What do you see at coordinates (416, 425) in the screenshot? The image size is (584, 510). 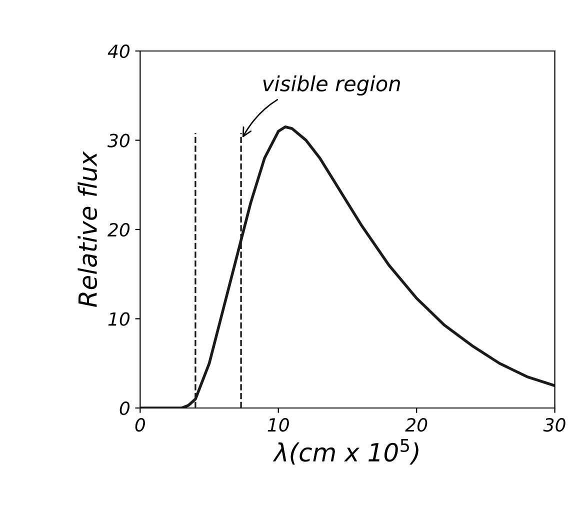 I see `x-tick-label: 20` at bounding box center [416, 425].